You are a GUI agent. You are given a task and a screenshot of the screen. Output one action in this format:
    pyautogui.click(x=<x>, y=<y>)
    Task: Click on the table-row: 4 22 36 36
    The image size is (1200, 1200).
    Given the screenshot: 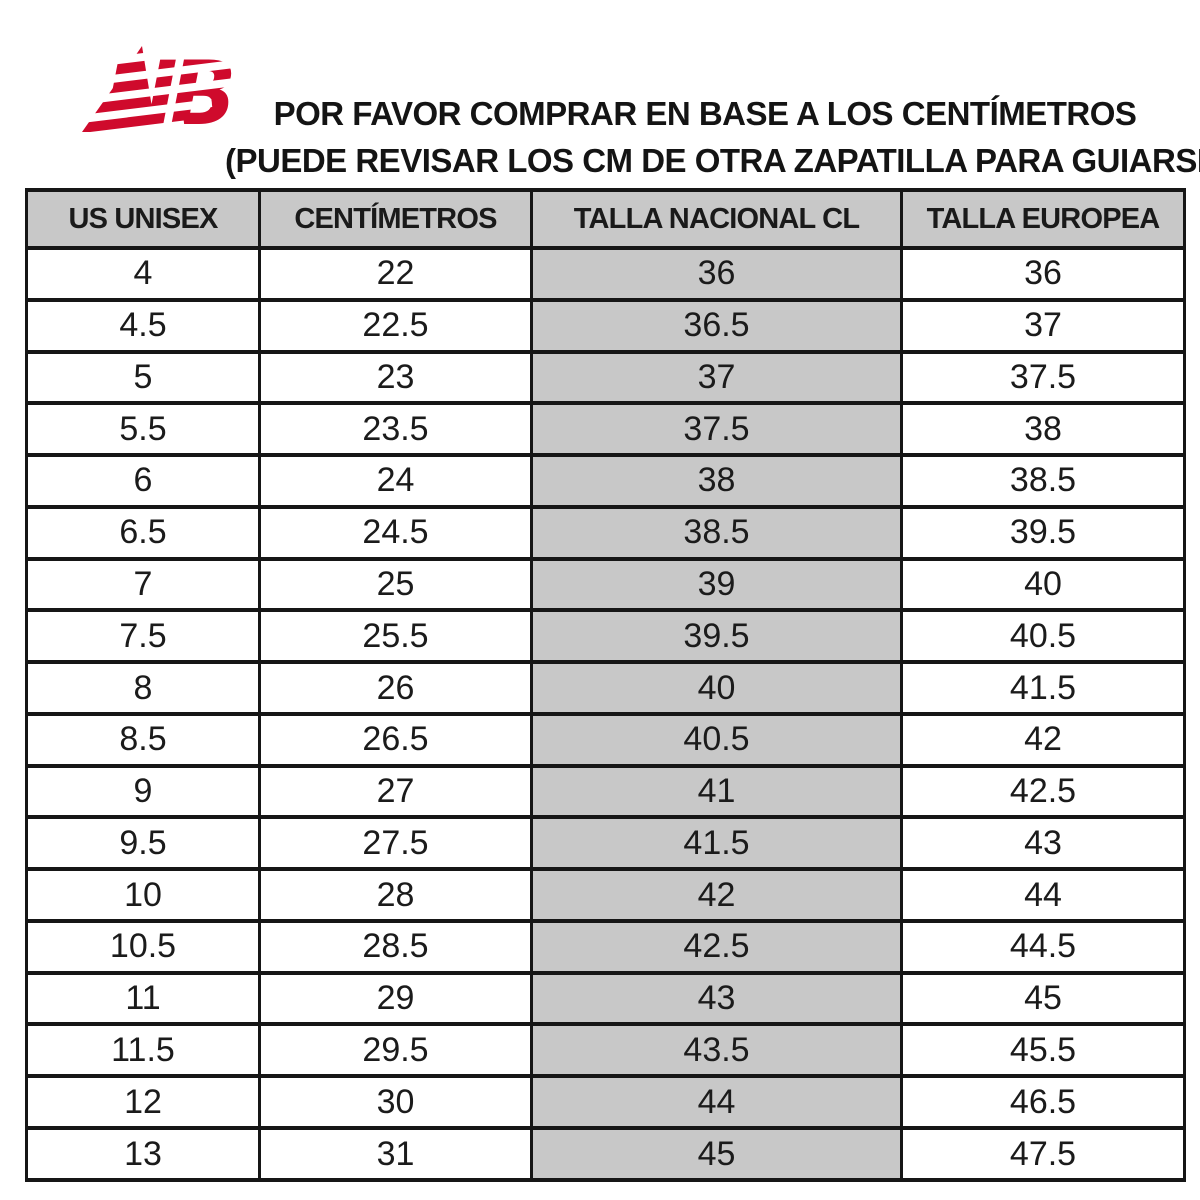 What is the action you would take?
    pyautogui.click(x=605, y=274)
    